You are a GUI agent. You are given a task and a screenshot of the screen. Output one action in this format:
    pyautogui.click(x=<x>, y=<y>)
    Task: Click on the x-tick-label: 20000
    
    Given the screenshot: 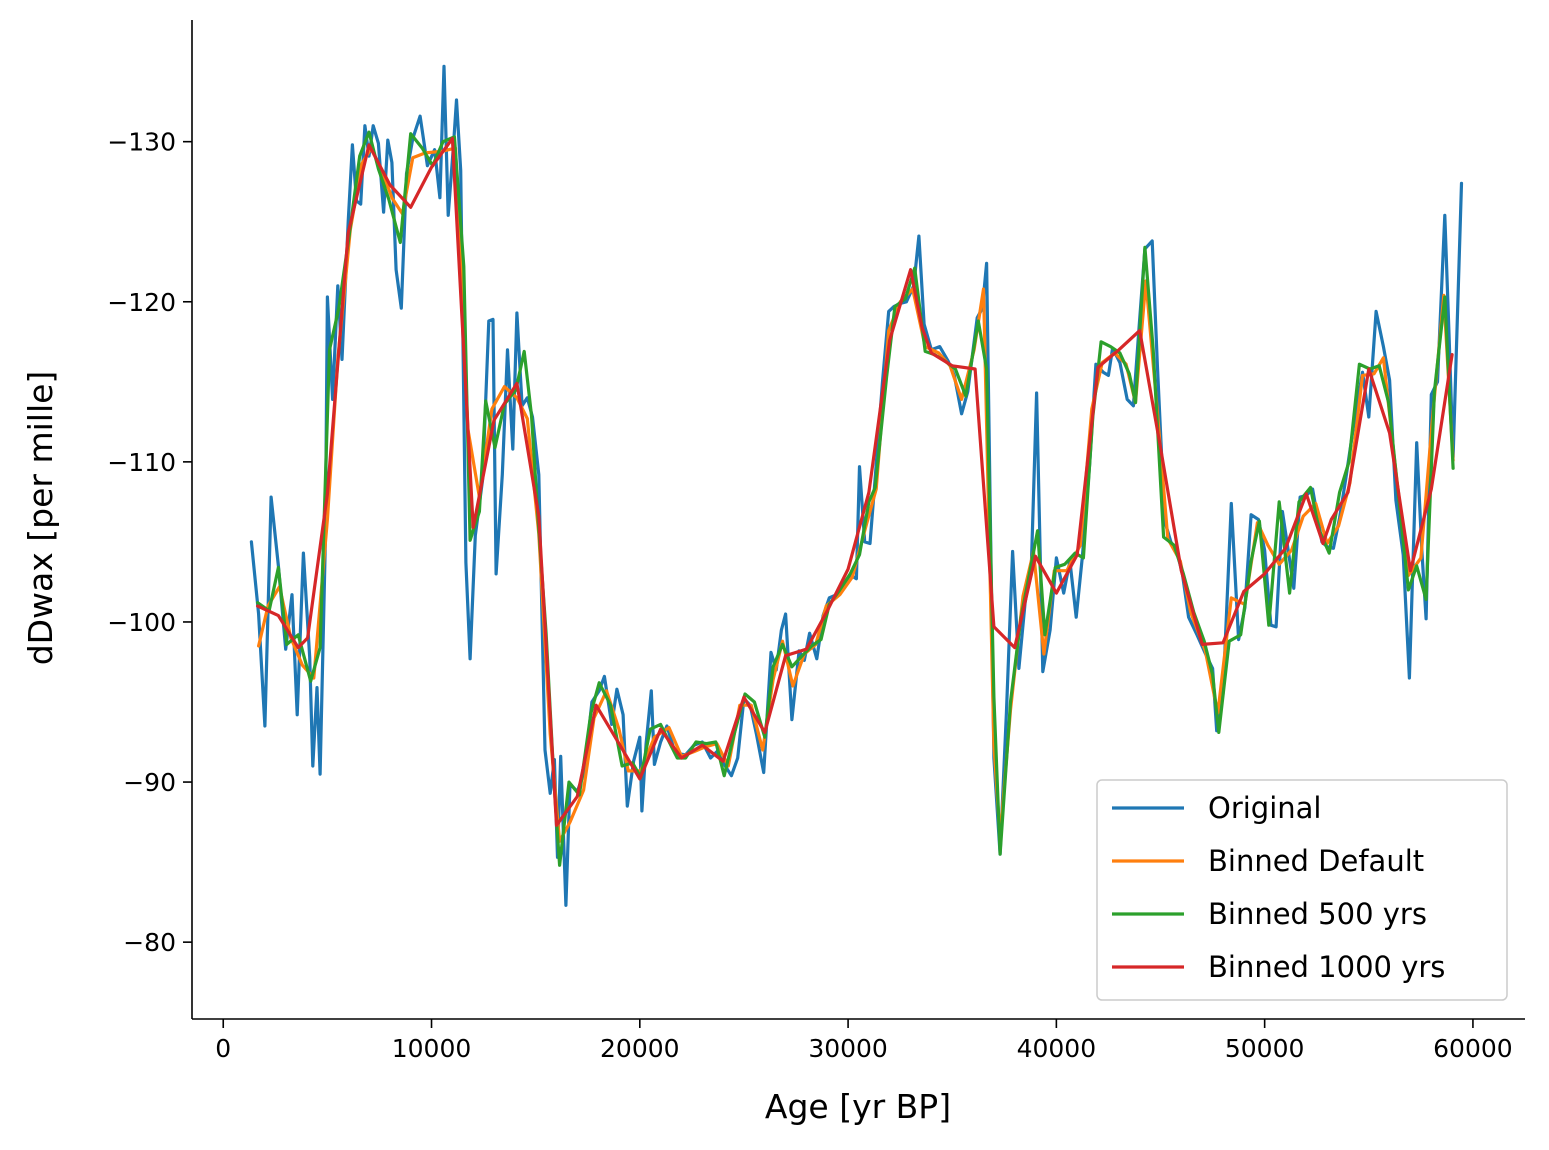 What is the action you would take?
    pyautogui.click(x=640, y=1048)
    